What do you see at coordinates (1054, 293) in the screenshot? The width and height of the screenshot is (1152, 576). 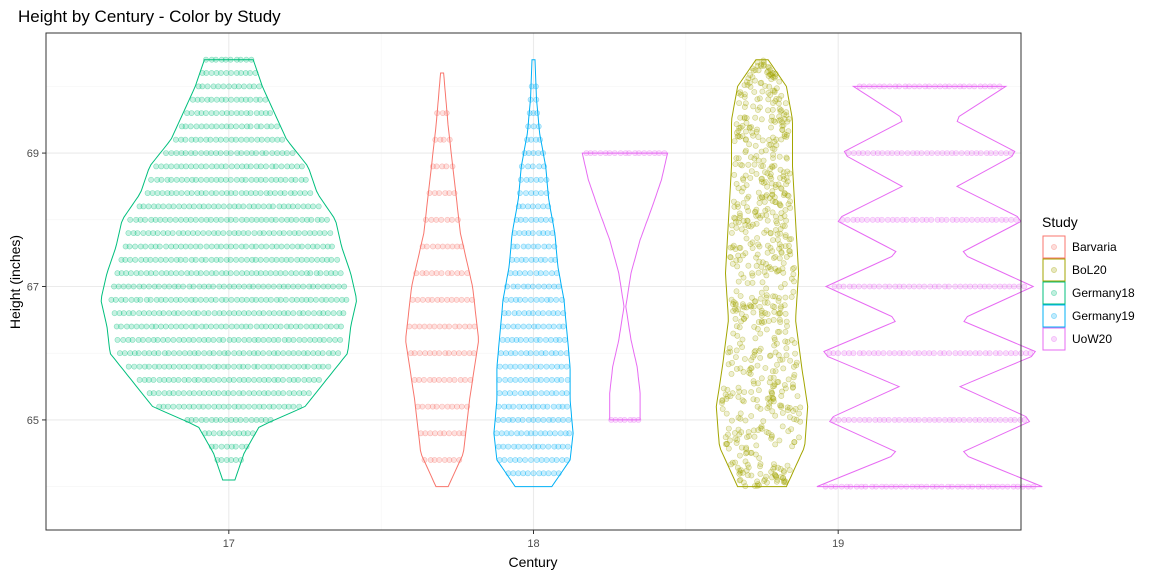 I see `legend-key` at bounding box center [1054, 293].